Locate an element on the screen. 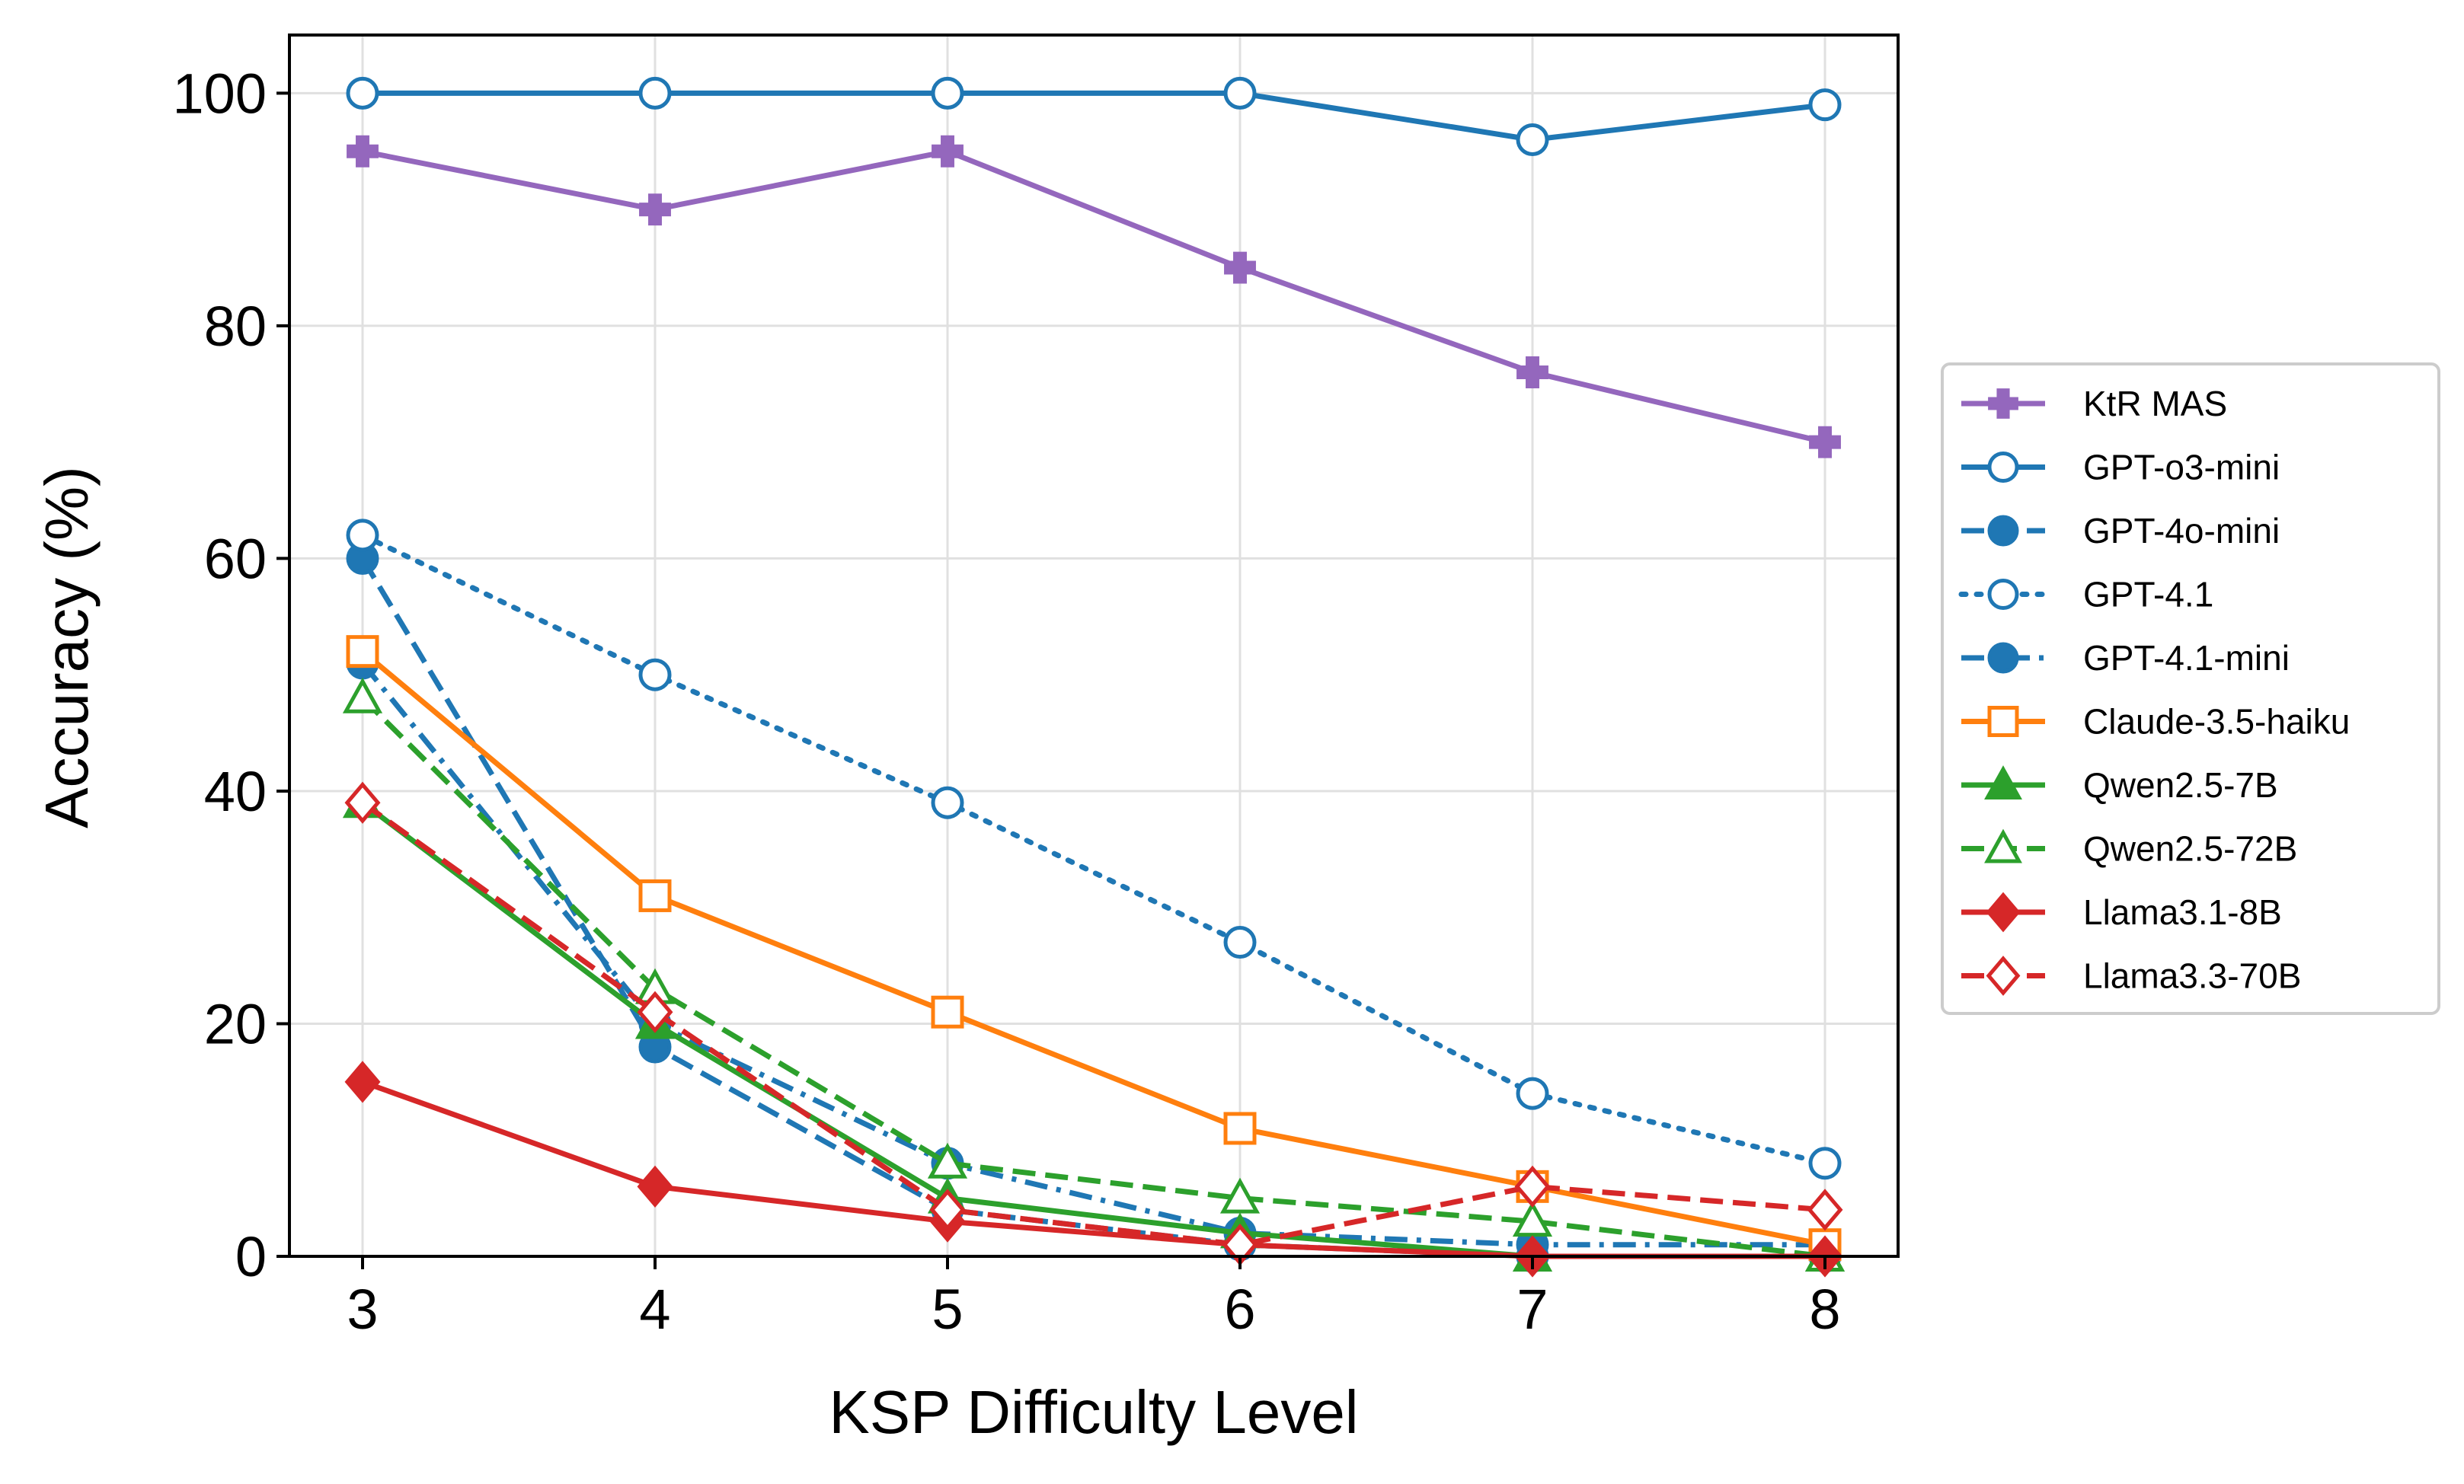 This screenshot has width=2464, height=1484. y-tick-label: 20 is located at coordinates (235, 1023).